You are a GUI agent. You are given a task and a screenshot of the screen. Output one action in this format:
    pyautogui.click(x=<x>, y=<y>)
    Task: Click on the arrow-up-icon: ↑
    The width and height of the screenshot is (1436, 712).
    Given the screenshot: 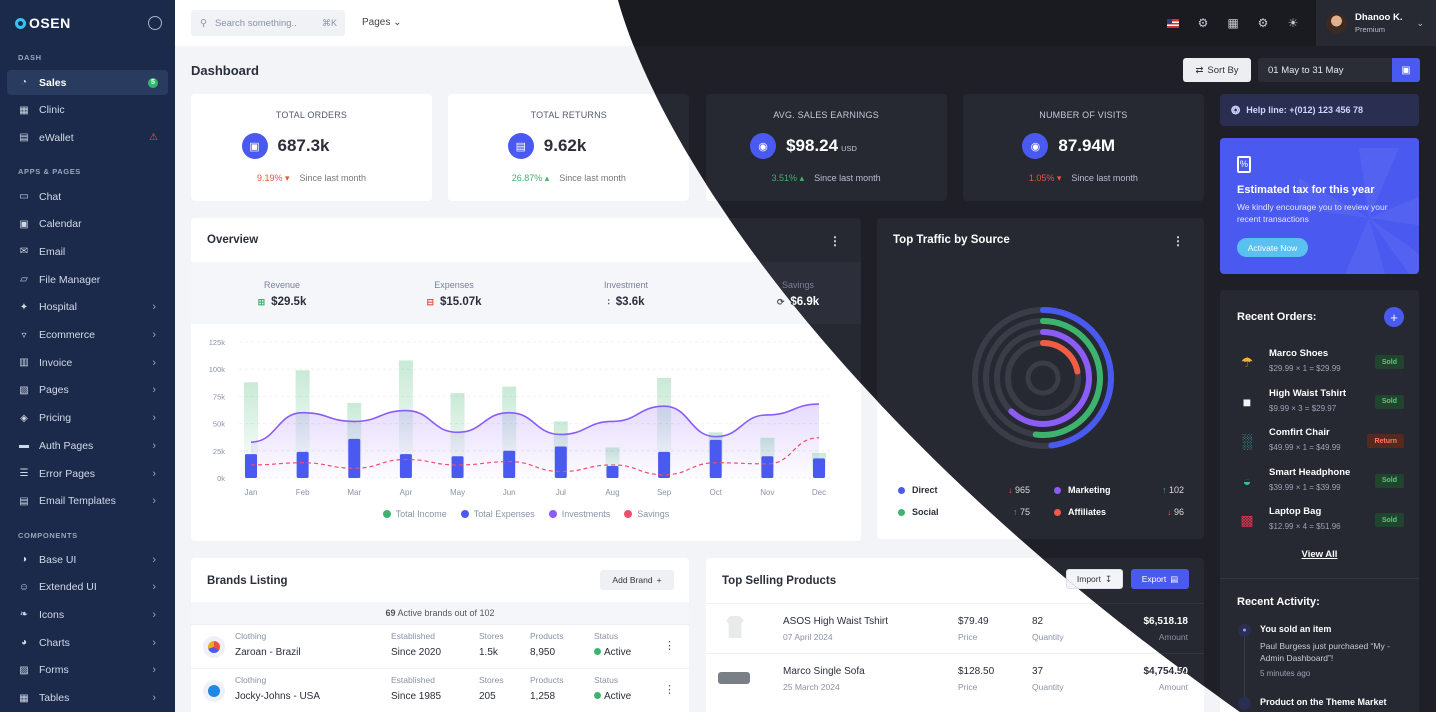 What is the action you would take?
    pyautogui.click(x=1165, y=490)
    